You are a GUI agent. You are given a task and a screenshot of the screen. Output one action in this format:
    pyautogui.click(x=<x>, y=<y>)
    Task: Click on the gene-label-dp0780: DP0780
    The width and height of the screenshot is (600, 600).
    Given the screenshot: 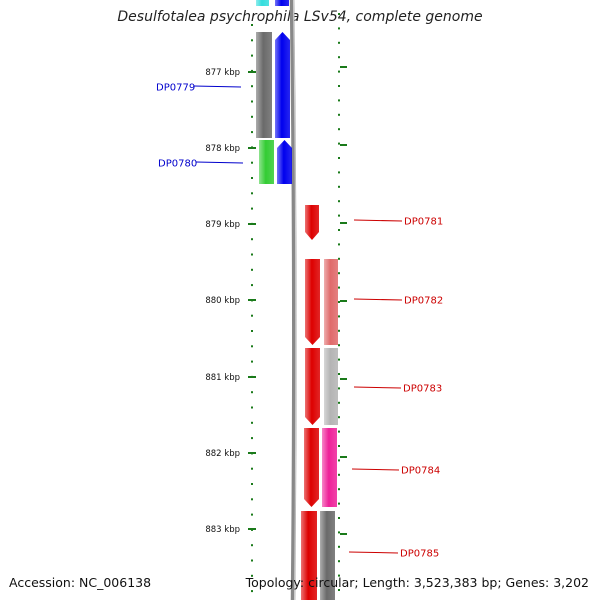 What is the action you would take?
    pyautogui.click(x=177, y=164)
    